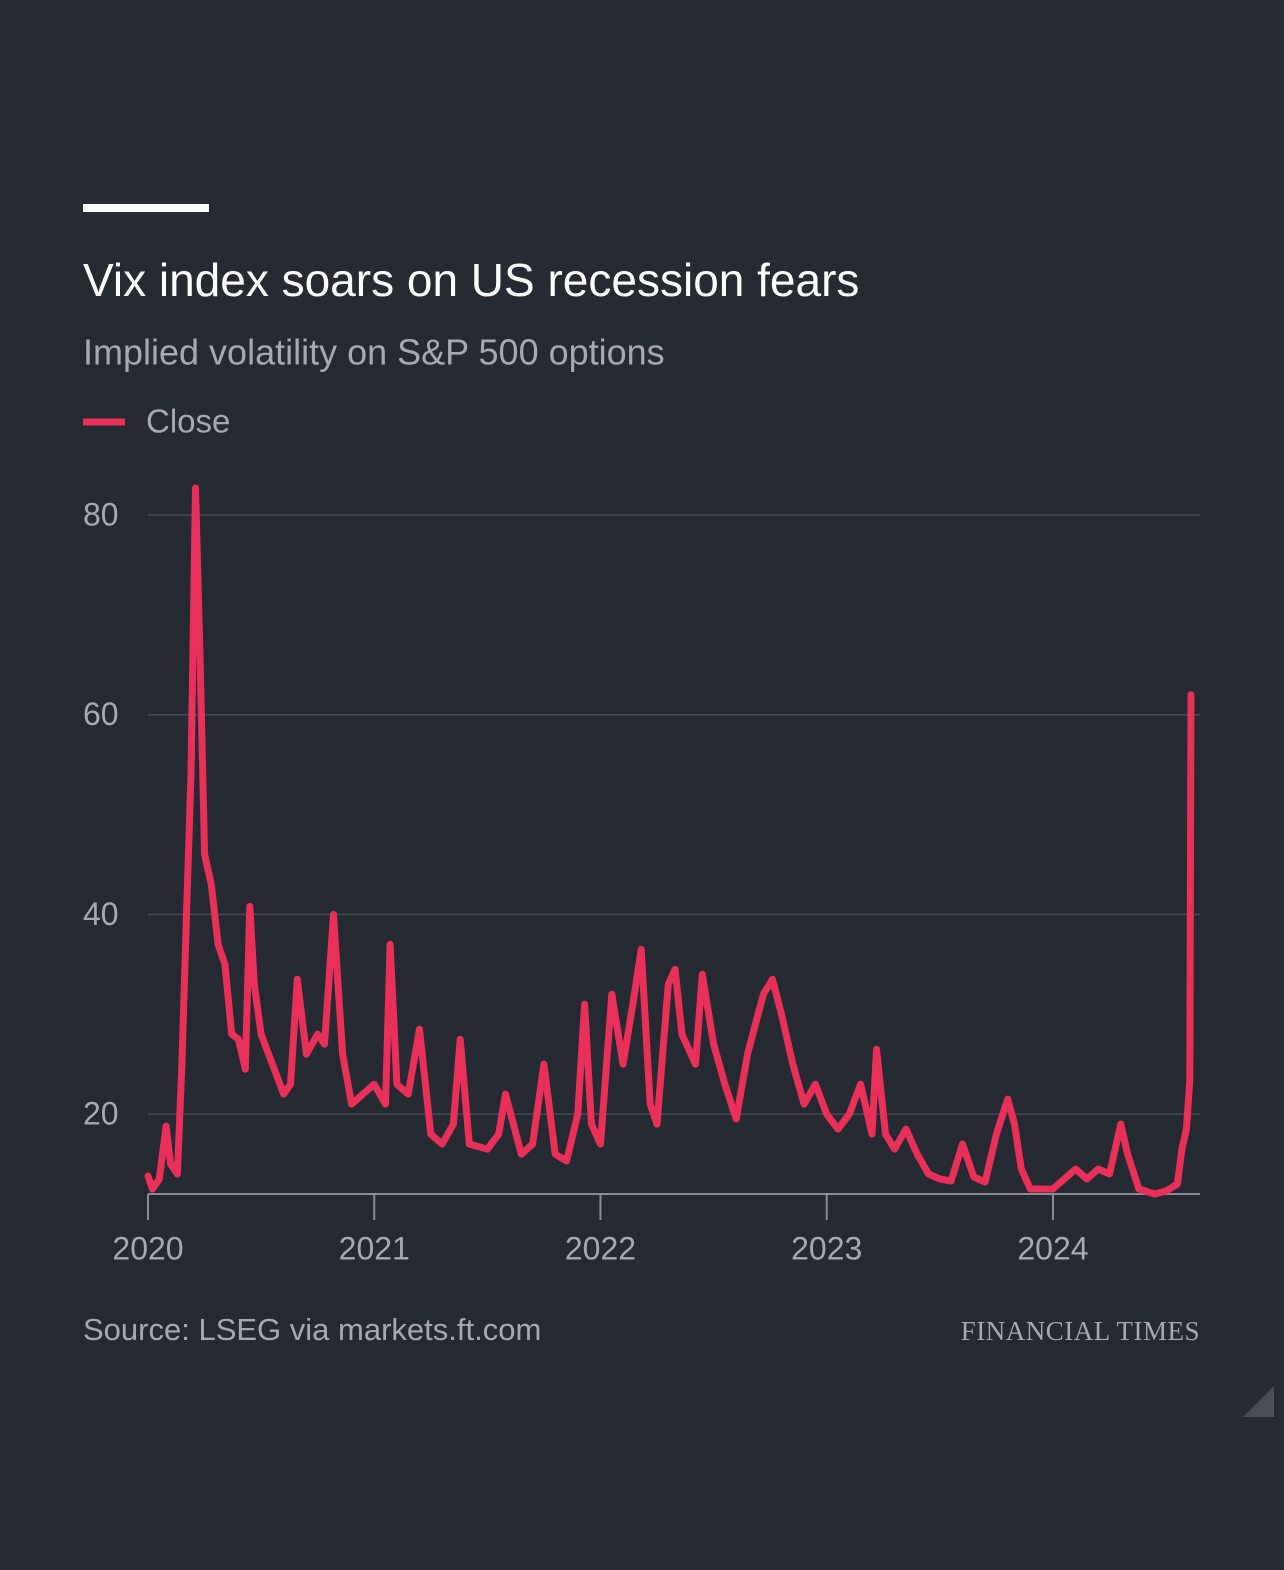 Image resolution: width=1284 pixels, height=1570 pixels. Describe the element at coordinates (374, 352) in the screenshot. I see `chart-subtitle: Implied volatility on S&P 500 options` at that location.